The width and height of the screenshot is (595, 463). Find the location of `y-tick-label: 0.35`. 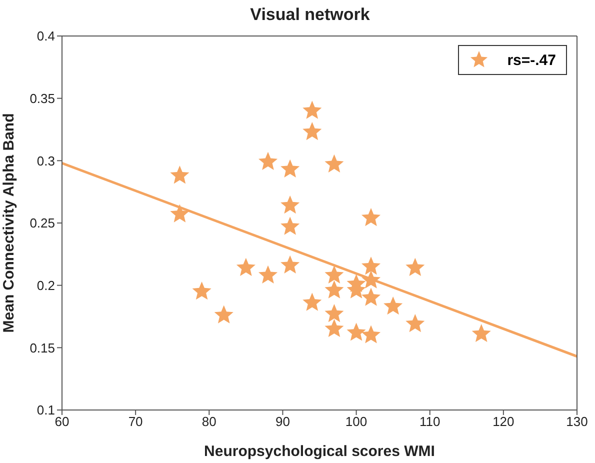

y-tick-label: 0.35 is located at coordinates (42, 98).